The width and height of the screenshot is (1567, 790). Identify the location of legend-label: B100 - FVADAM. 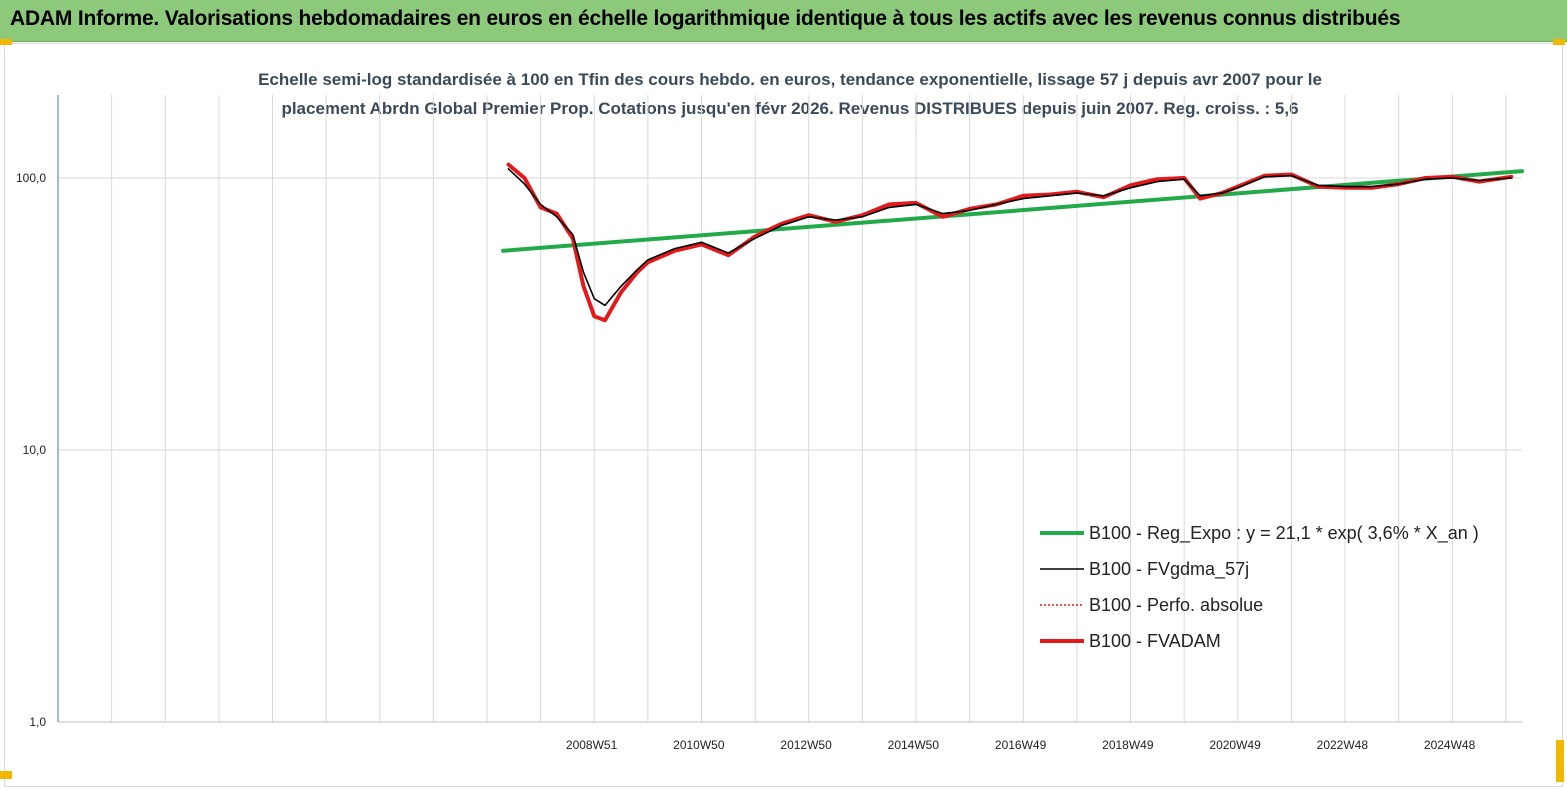
(1155, 641).